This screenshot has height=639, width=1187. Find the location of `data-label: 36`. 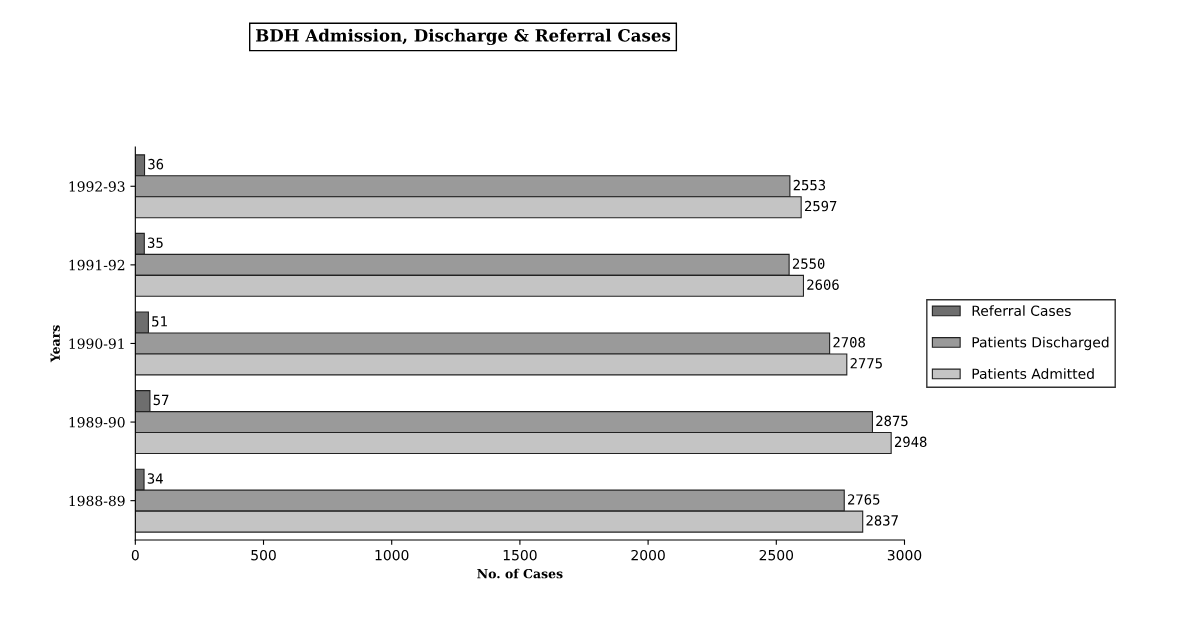

data-label: 36 is located at coordinates (156, 164).